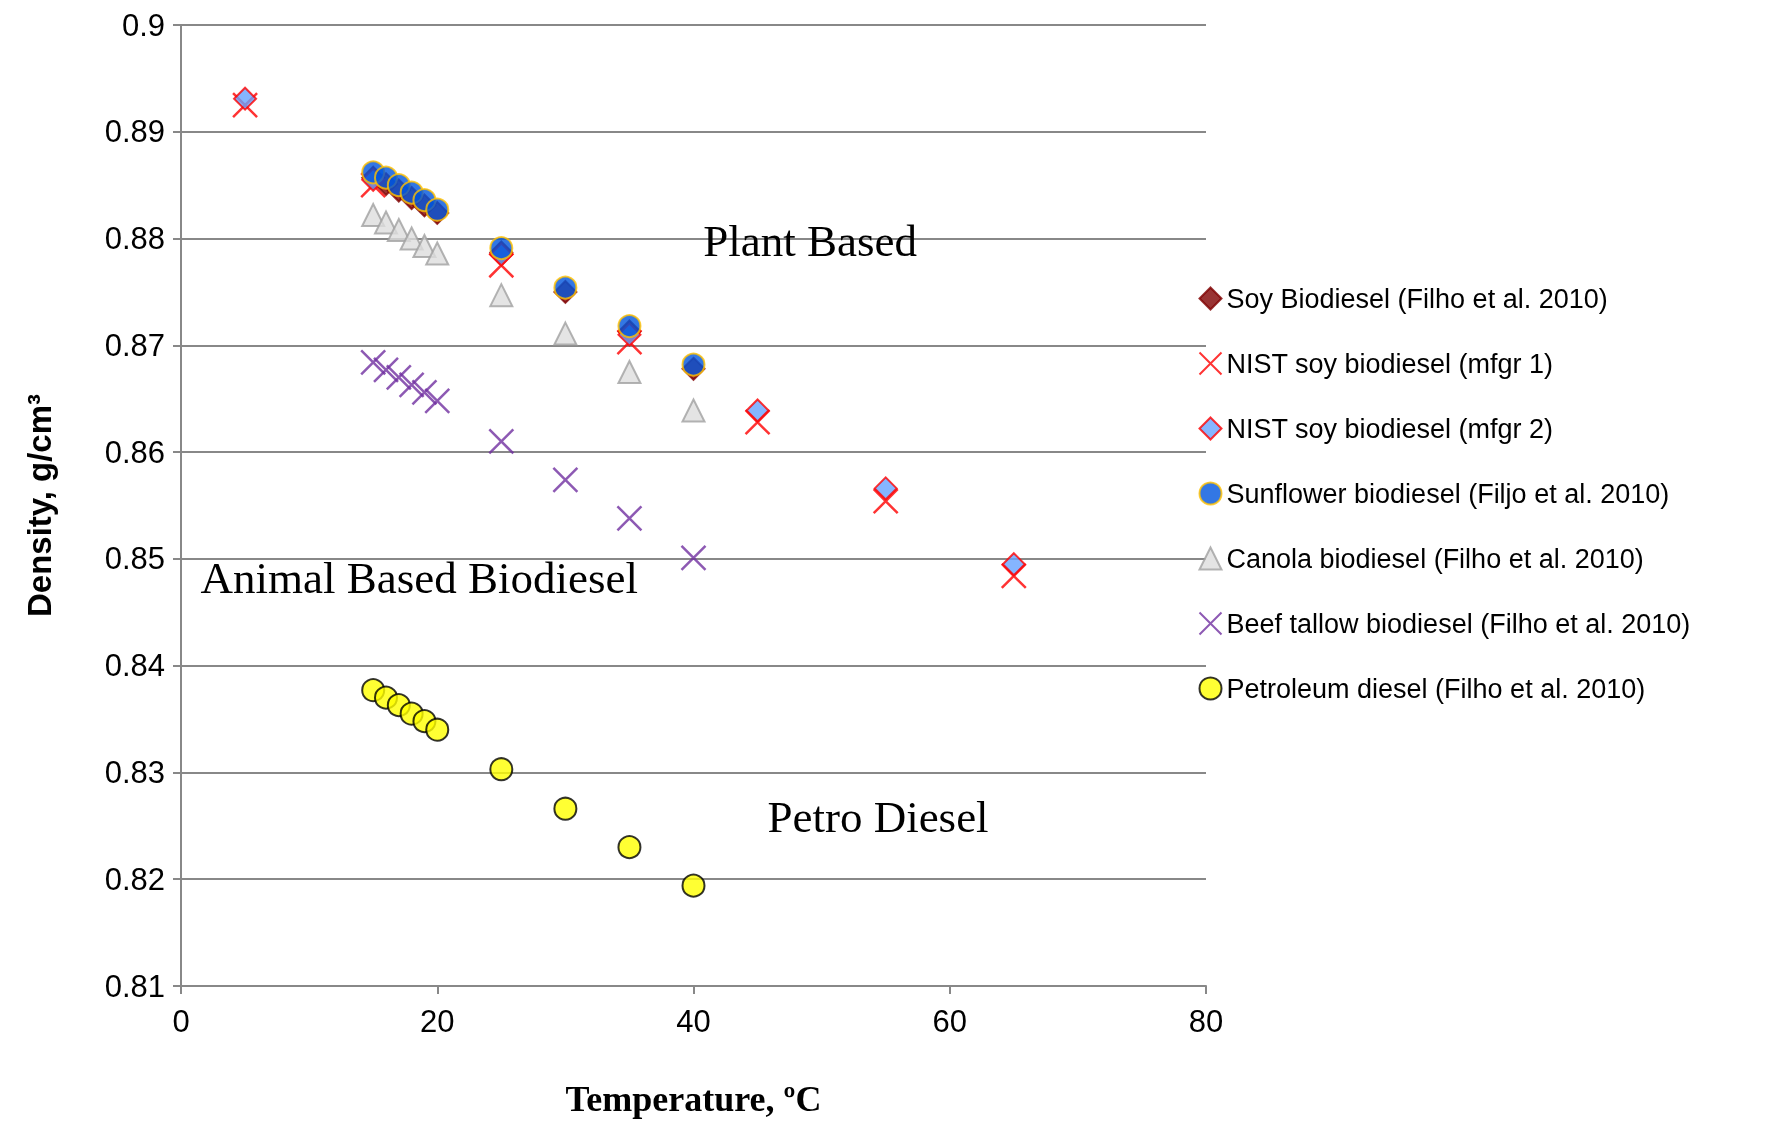 This screenshot has height=1139, width=1777. Describe the element at coordinates (419, 578) in the screenshot. I see `annotation: Animal Based Biodiesel` at that location.